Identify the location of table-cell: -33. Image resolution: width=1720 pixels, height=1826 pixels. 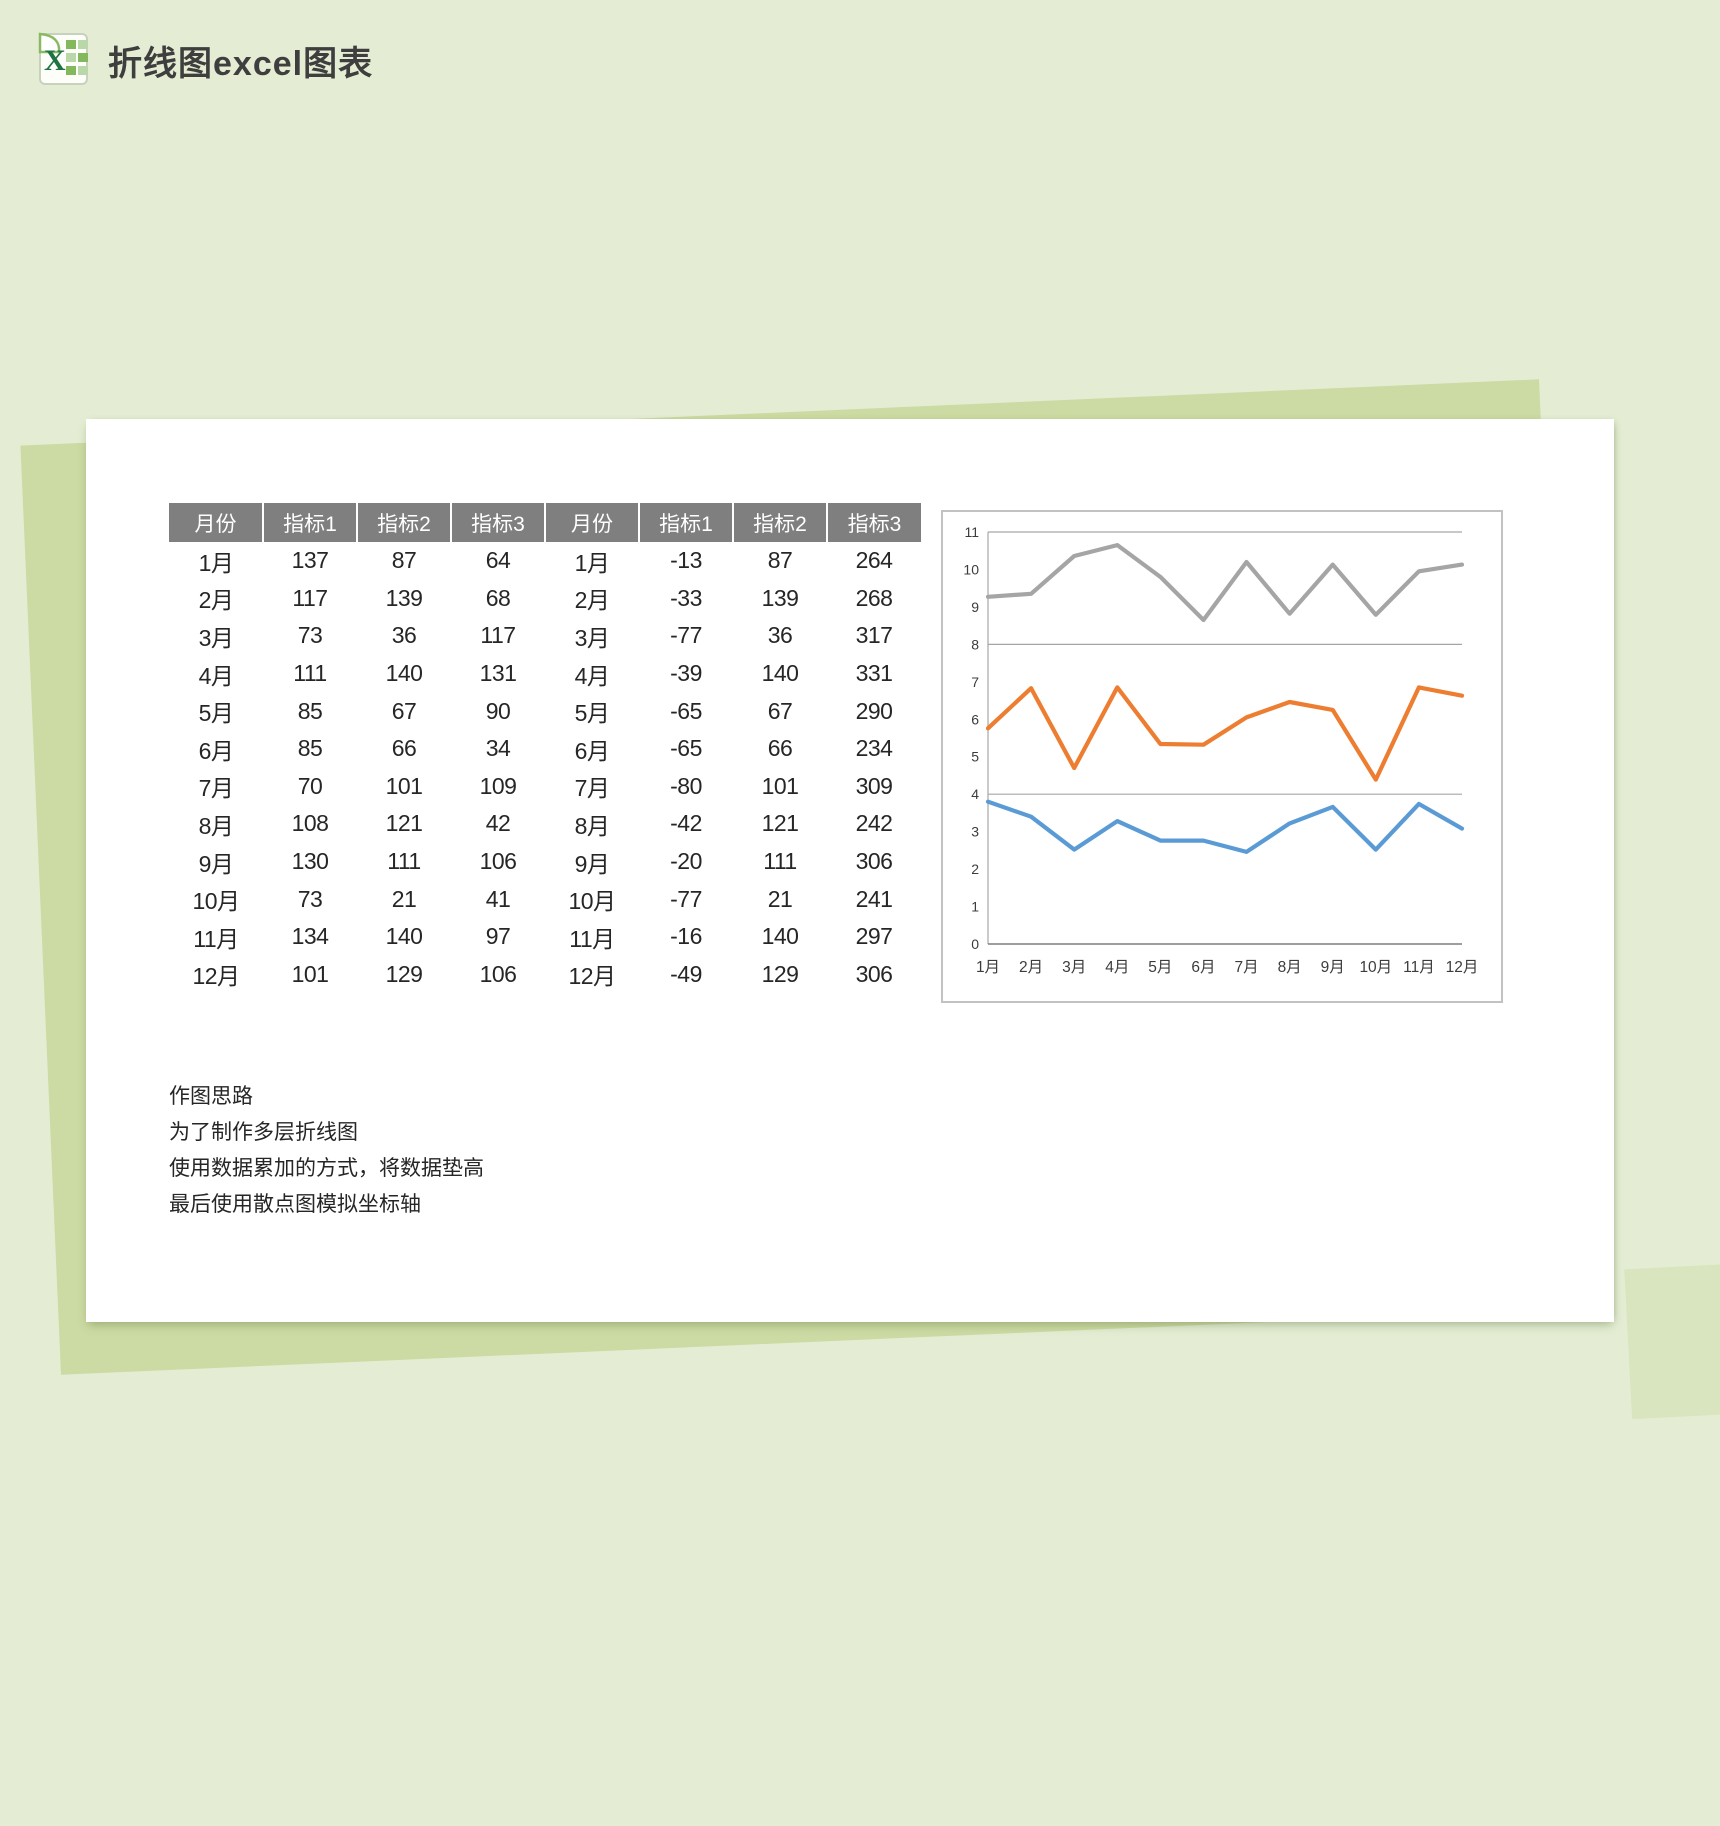
(686, 597).